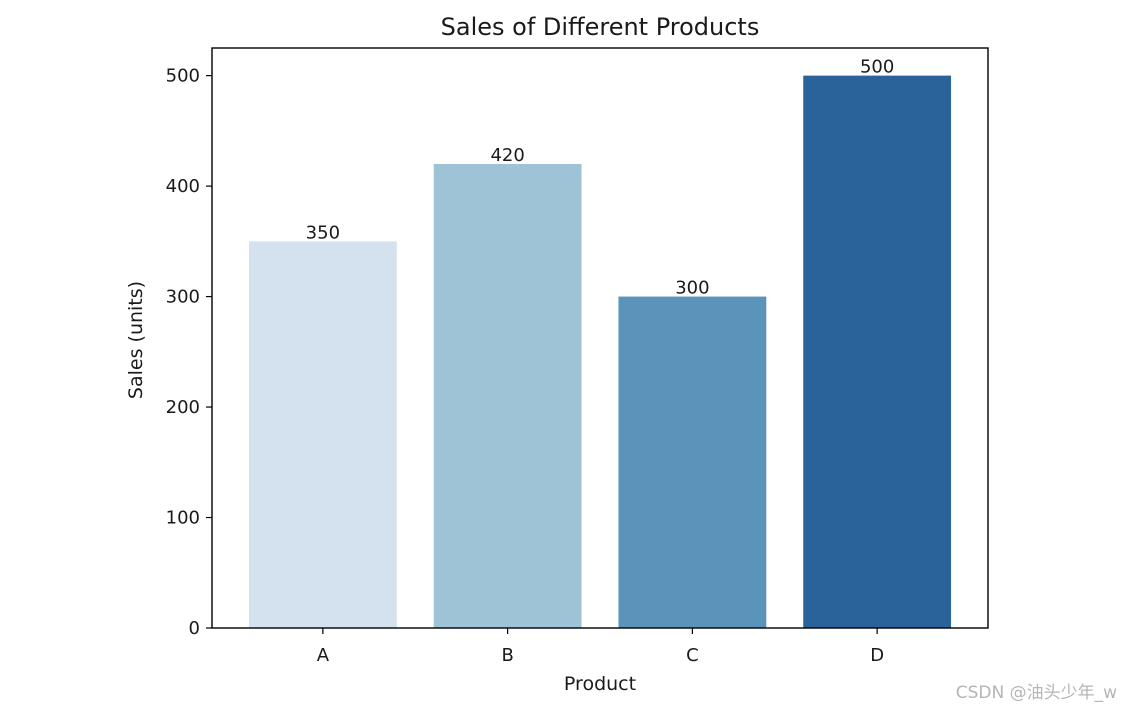 This screenshot has width=1125, height=717. What do you see at coordinates (600, 647) in the screenshot?
I see `x-axis: A B C D` at bounding box center [600, 647].